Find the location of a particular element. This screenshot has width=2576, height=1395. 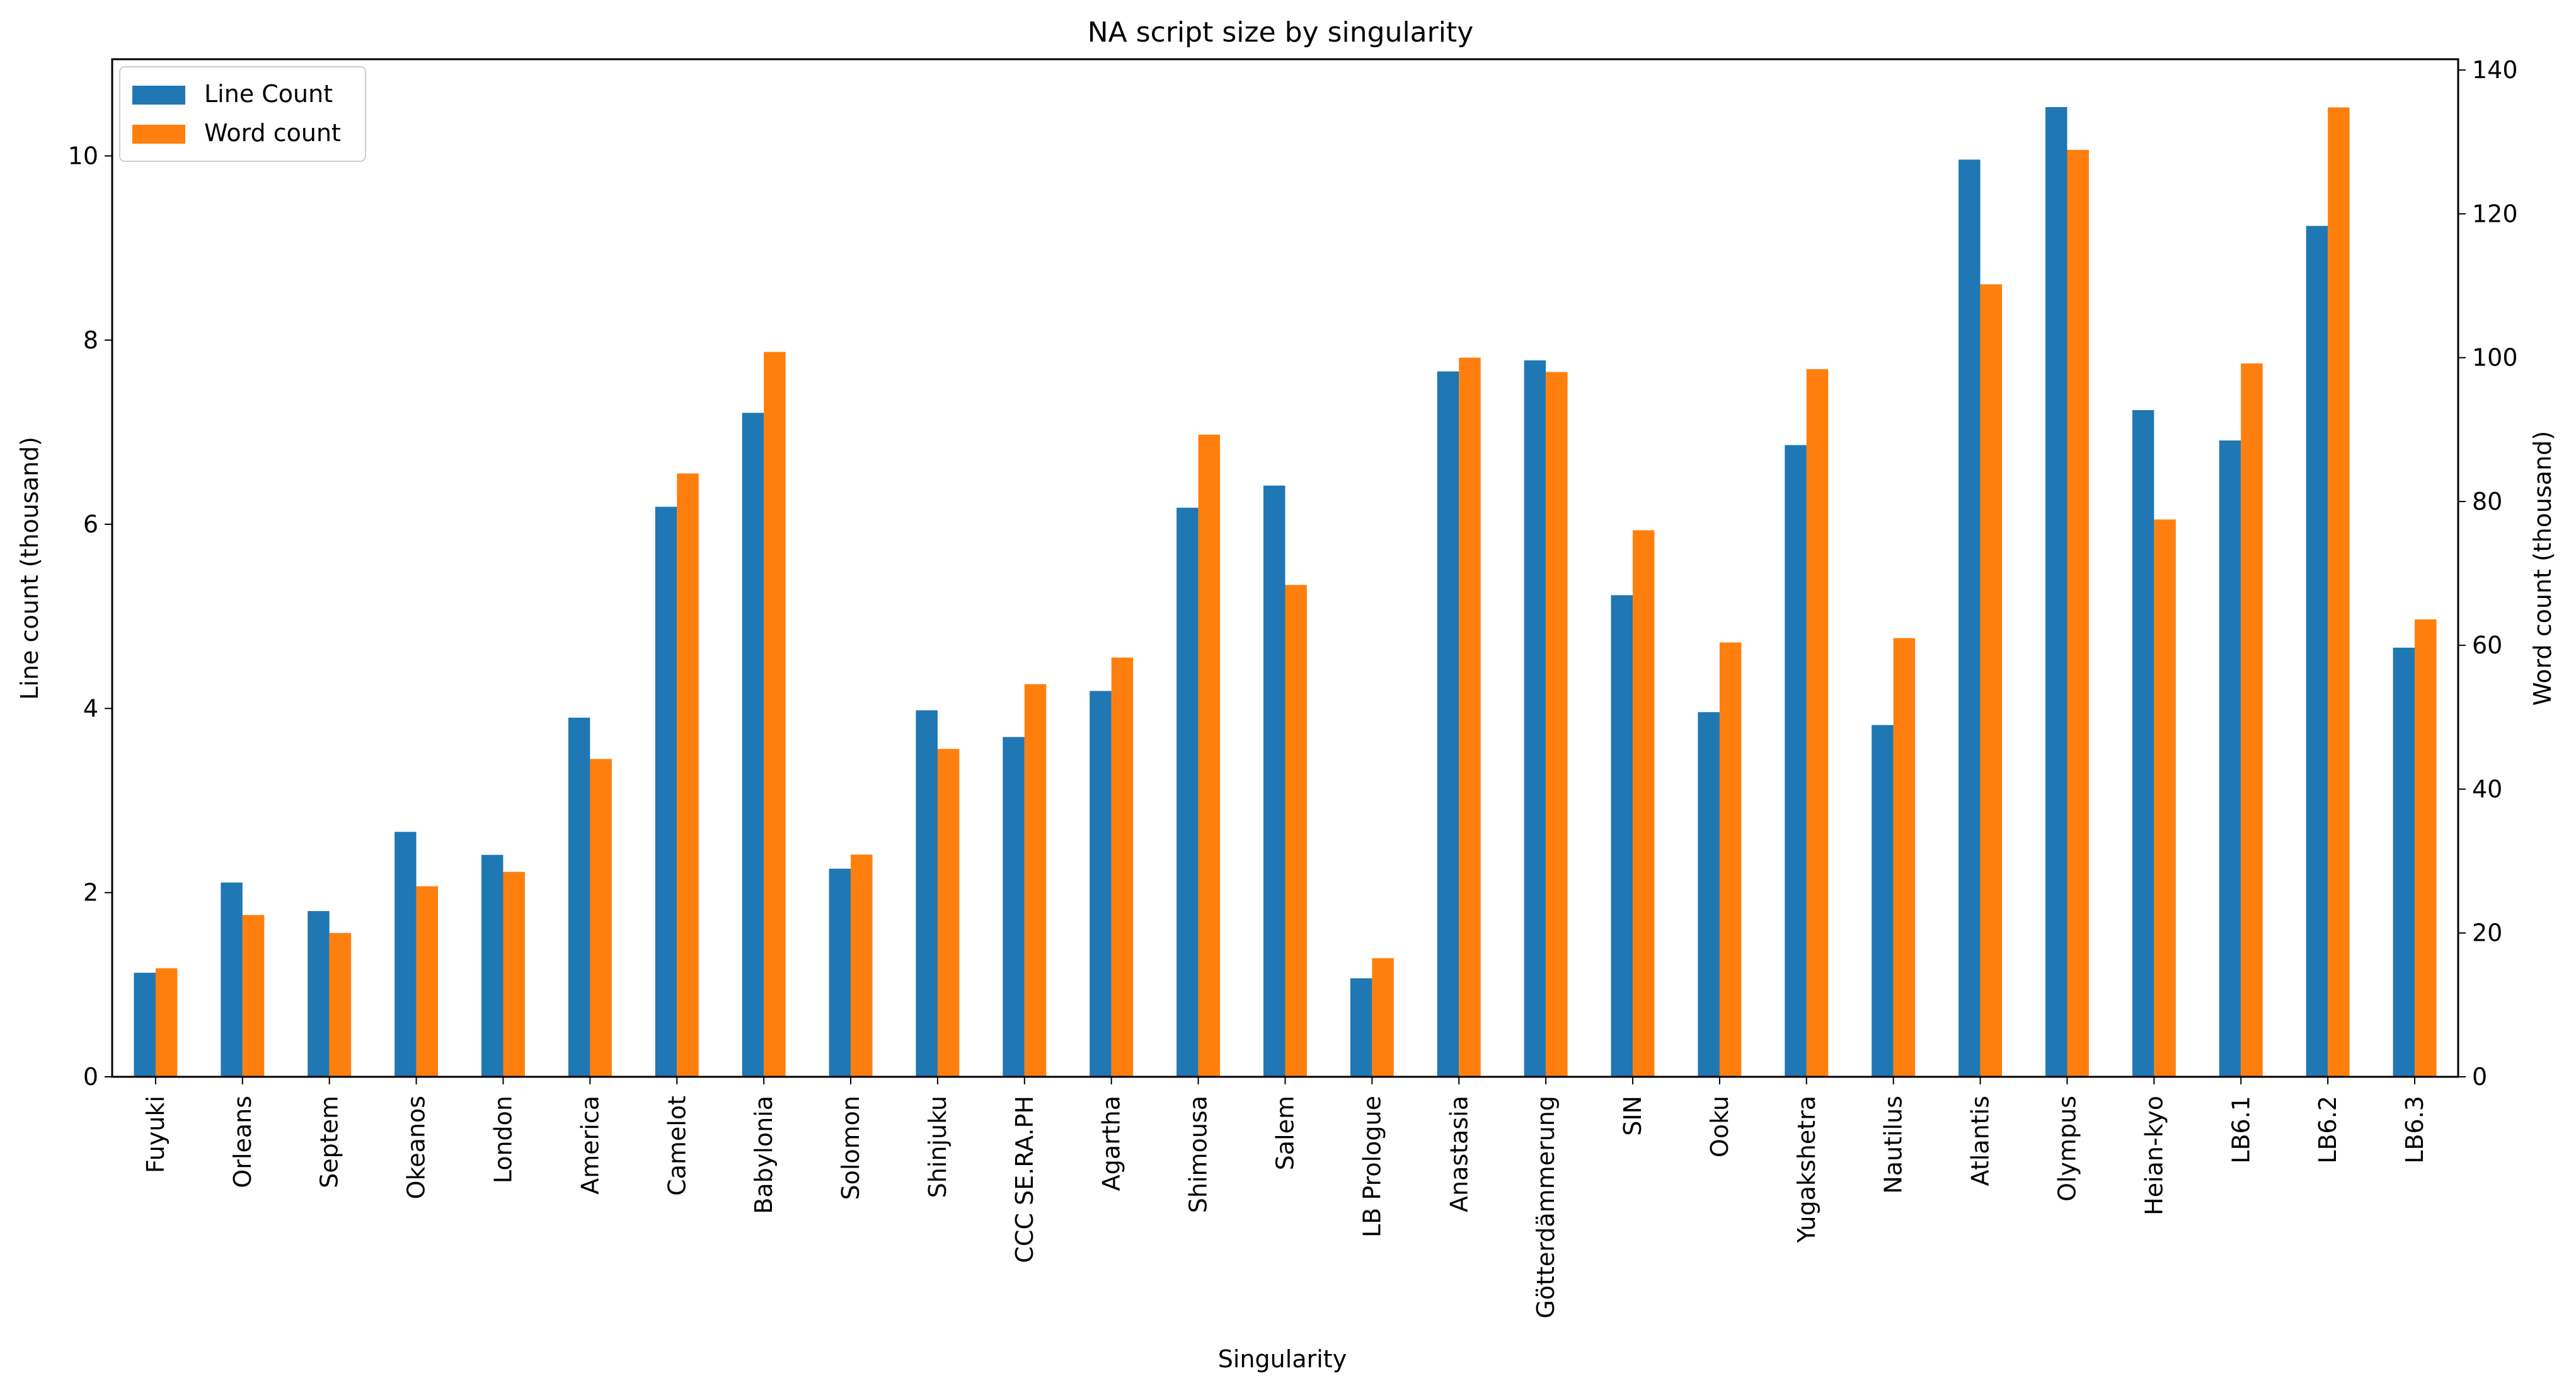

bar-line-count-agartha is located at coordinates (1101, 884).